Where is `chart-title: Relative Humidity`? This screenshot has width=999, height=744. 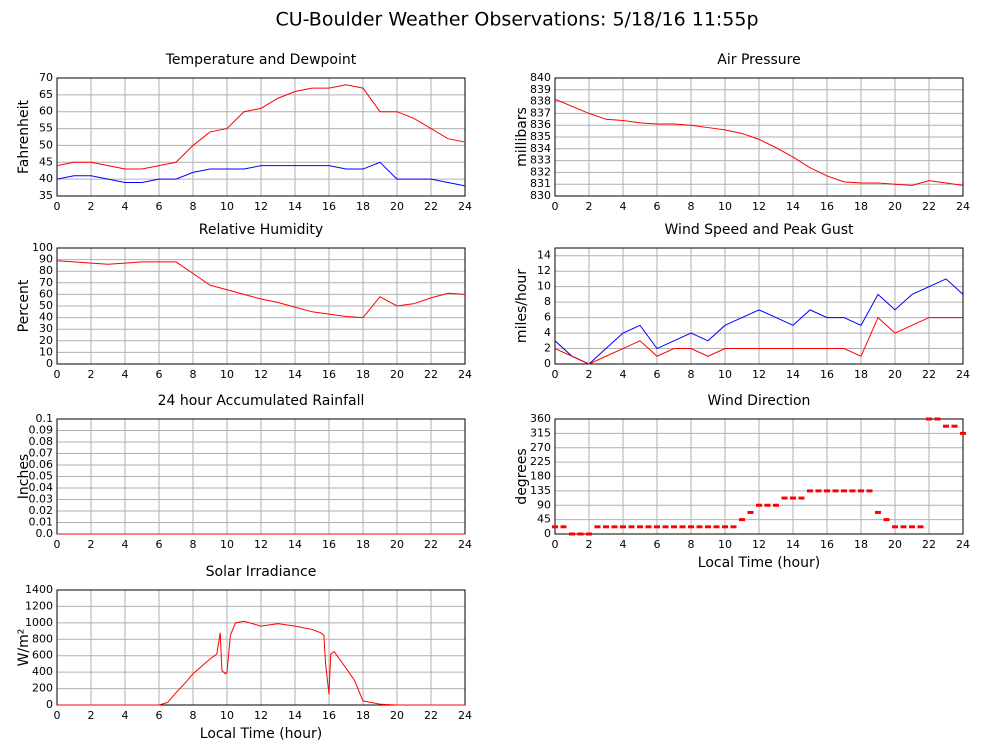 chart-title: Relative Humidity is located at coordinates (261, 230).